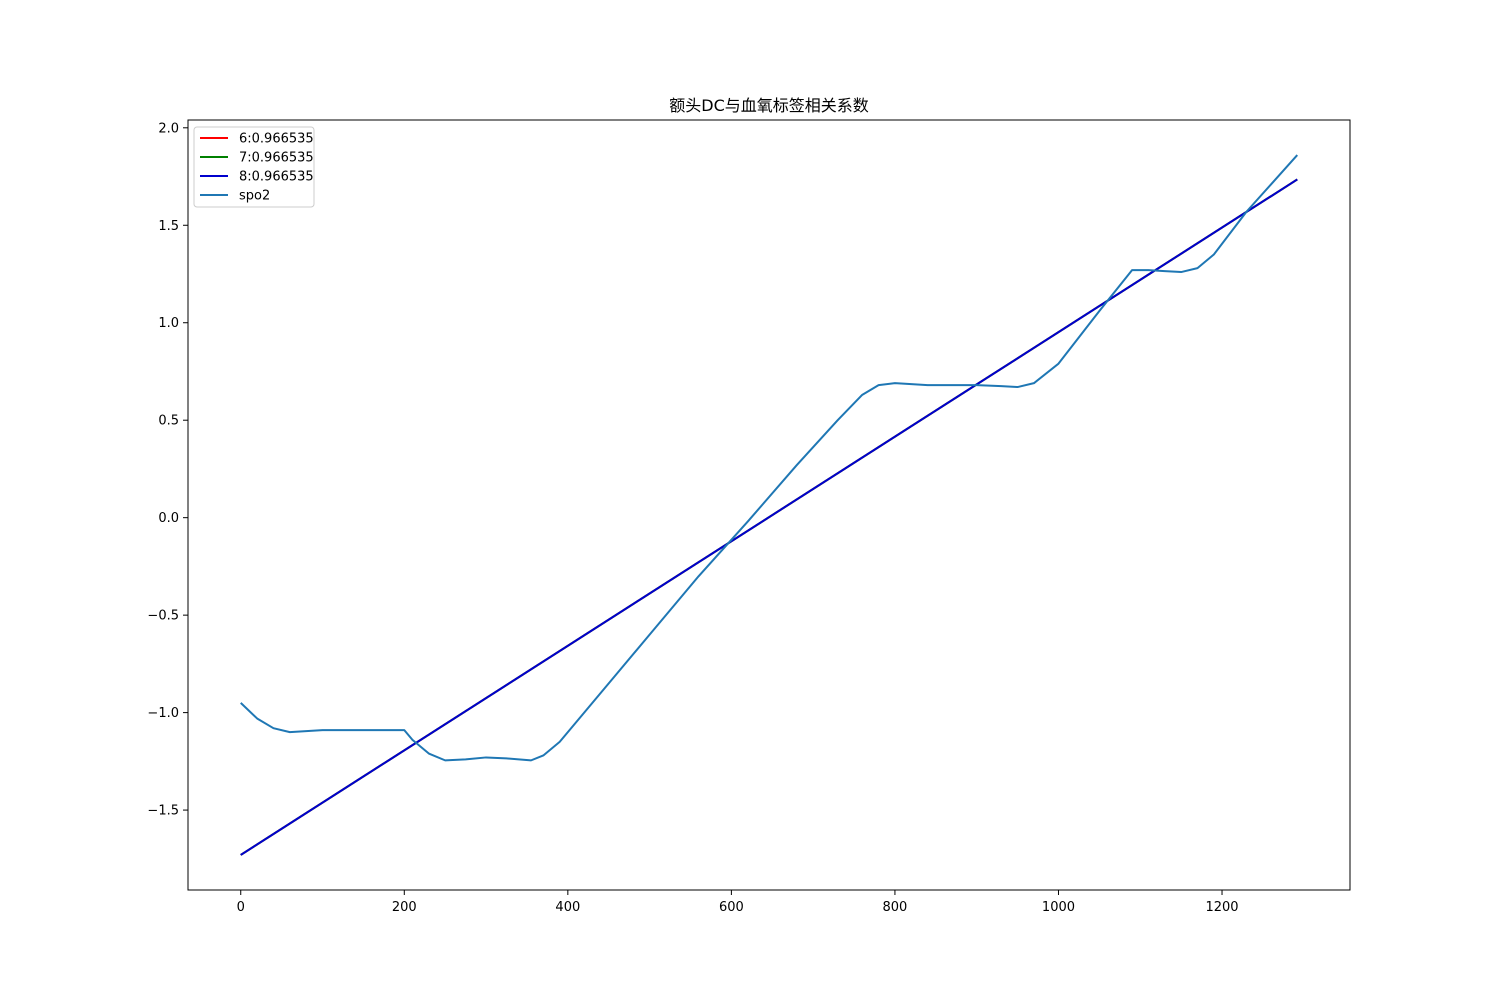 This screenshot has width=1500, height=1000. What do you see at coordinates (168, 226) in the screenshot?
I see `y-tick-label: 1.5` at bounding box center [168, 226].